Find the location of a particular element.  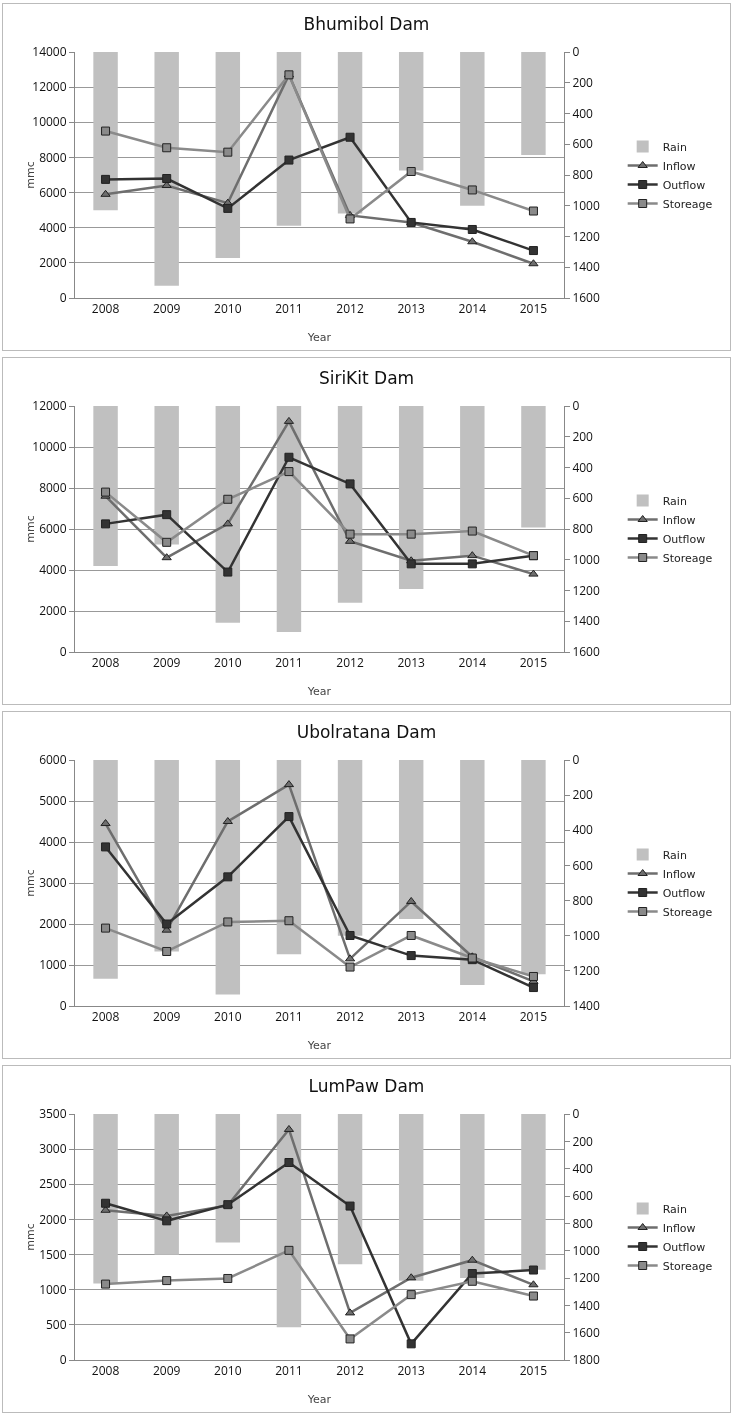

chart-title: Bhumibol Dam is located at coordinates (366, 23).